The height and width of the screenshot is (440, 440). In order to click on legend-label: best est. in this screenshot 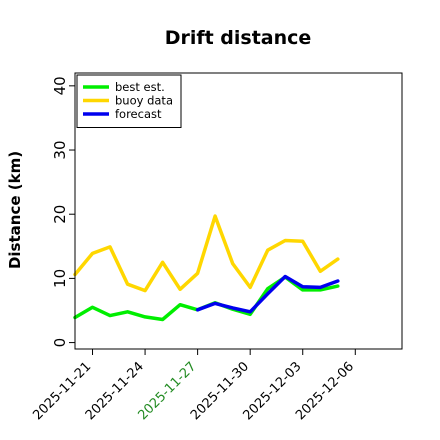, I will do `click(140, 87)`.